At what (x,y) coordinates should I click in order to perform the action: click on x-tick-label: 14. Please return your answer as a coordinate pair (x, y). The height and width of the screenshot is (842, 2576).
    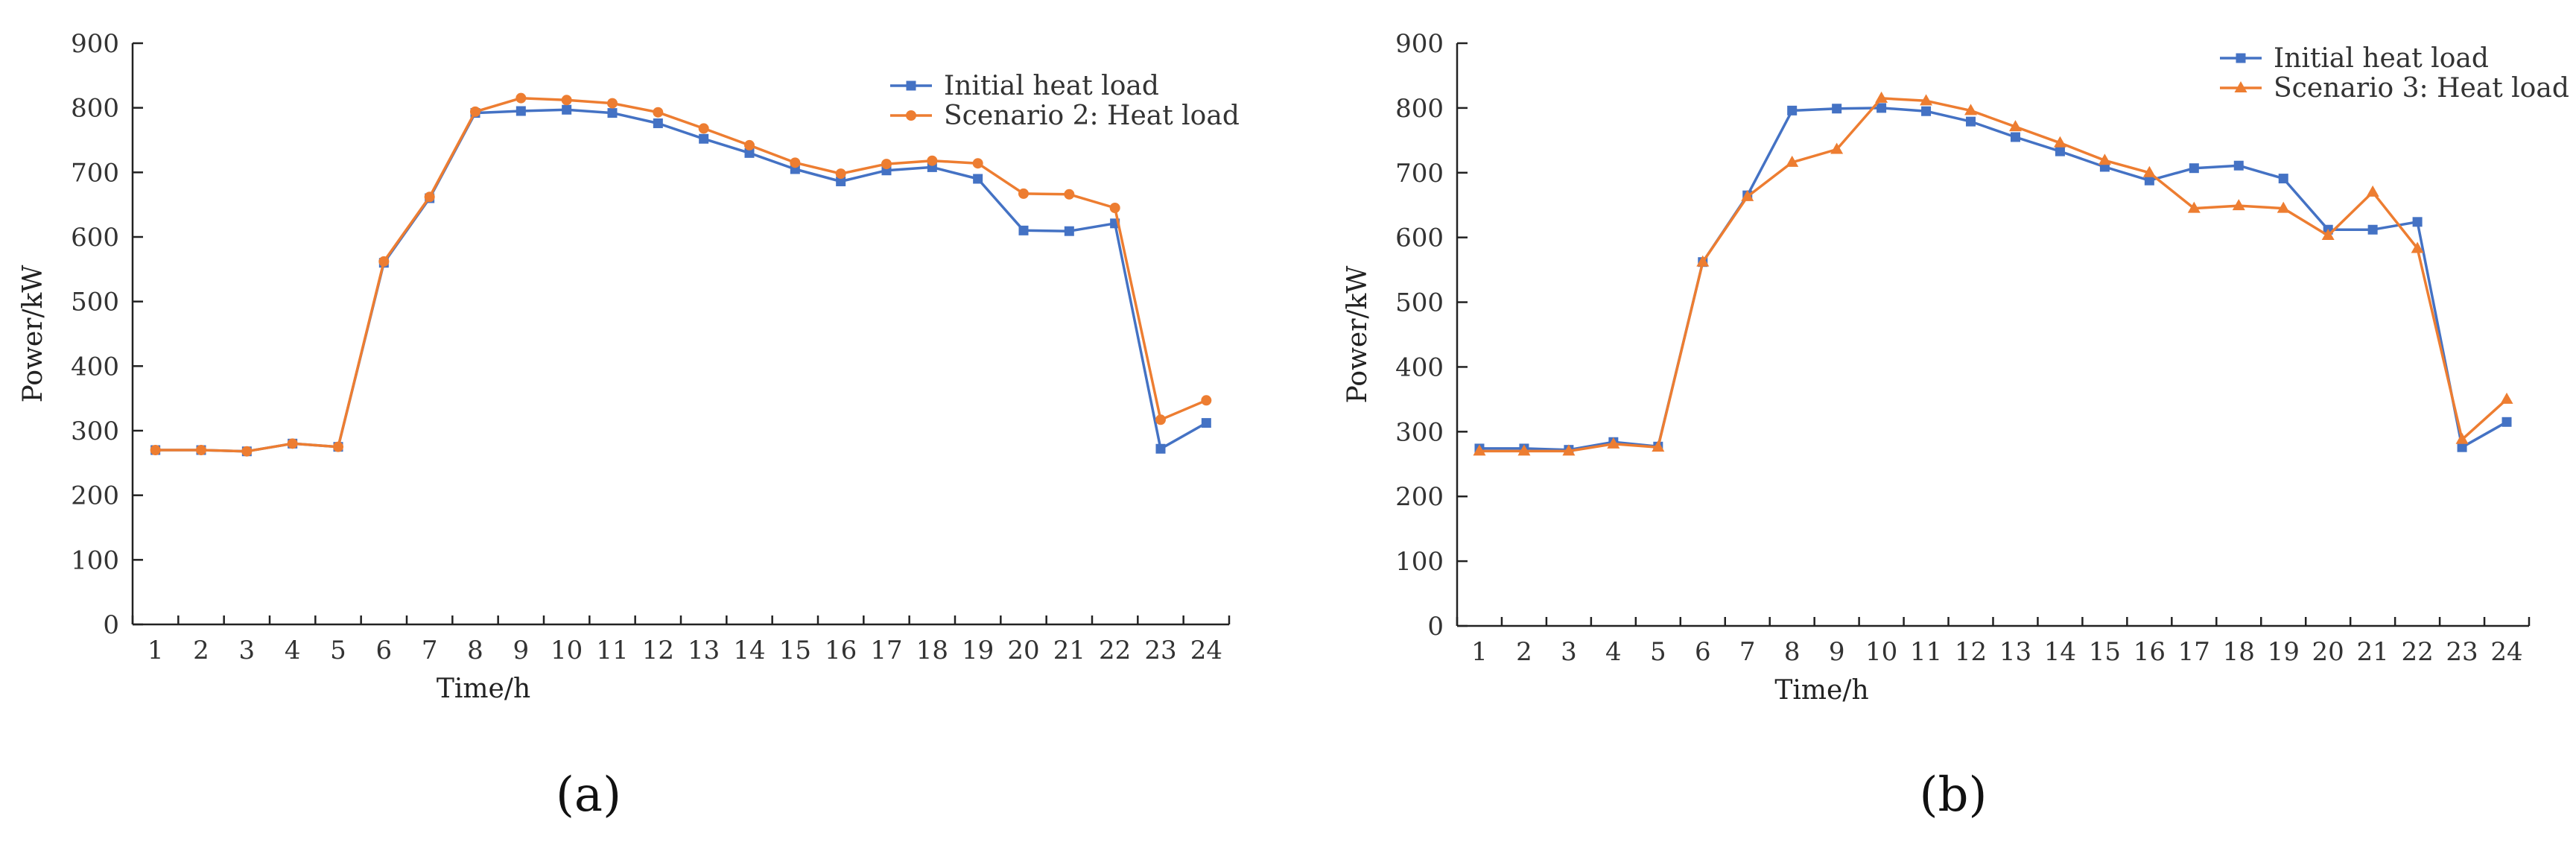
    Looking at the image, I should click on (749, 650).